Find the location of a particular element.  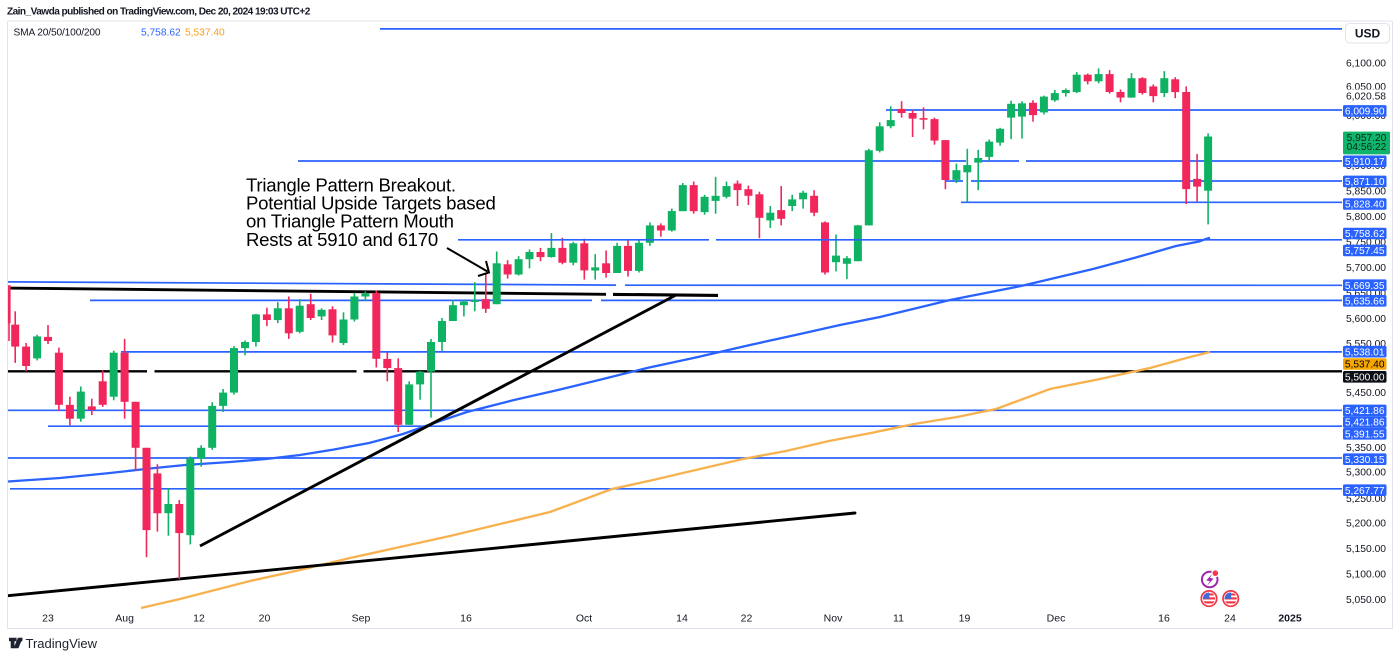

svg-text: 22 is located at coordinates (747, 619).